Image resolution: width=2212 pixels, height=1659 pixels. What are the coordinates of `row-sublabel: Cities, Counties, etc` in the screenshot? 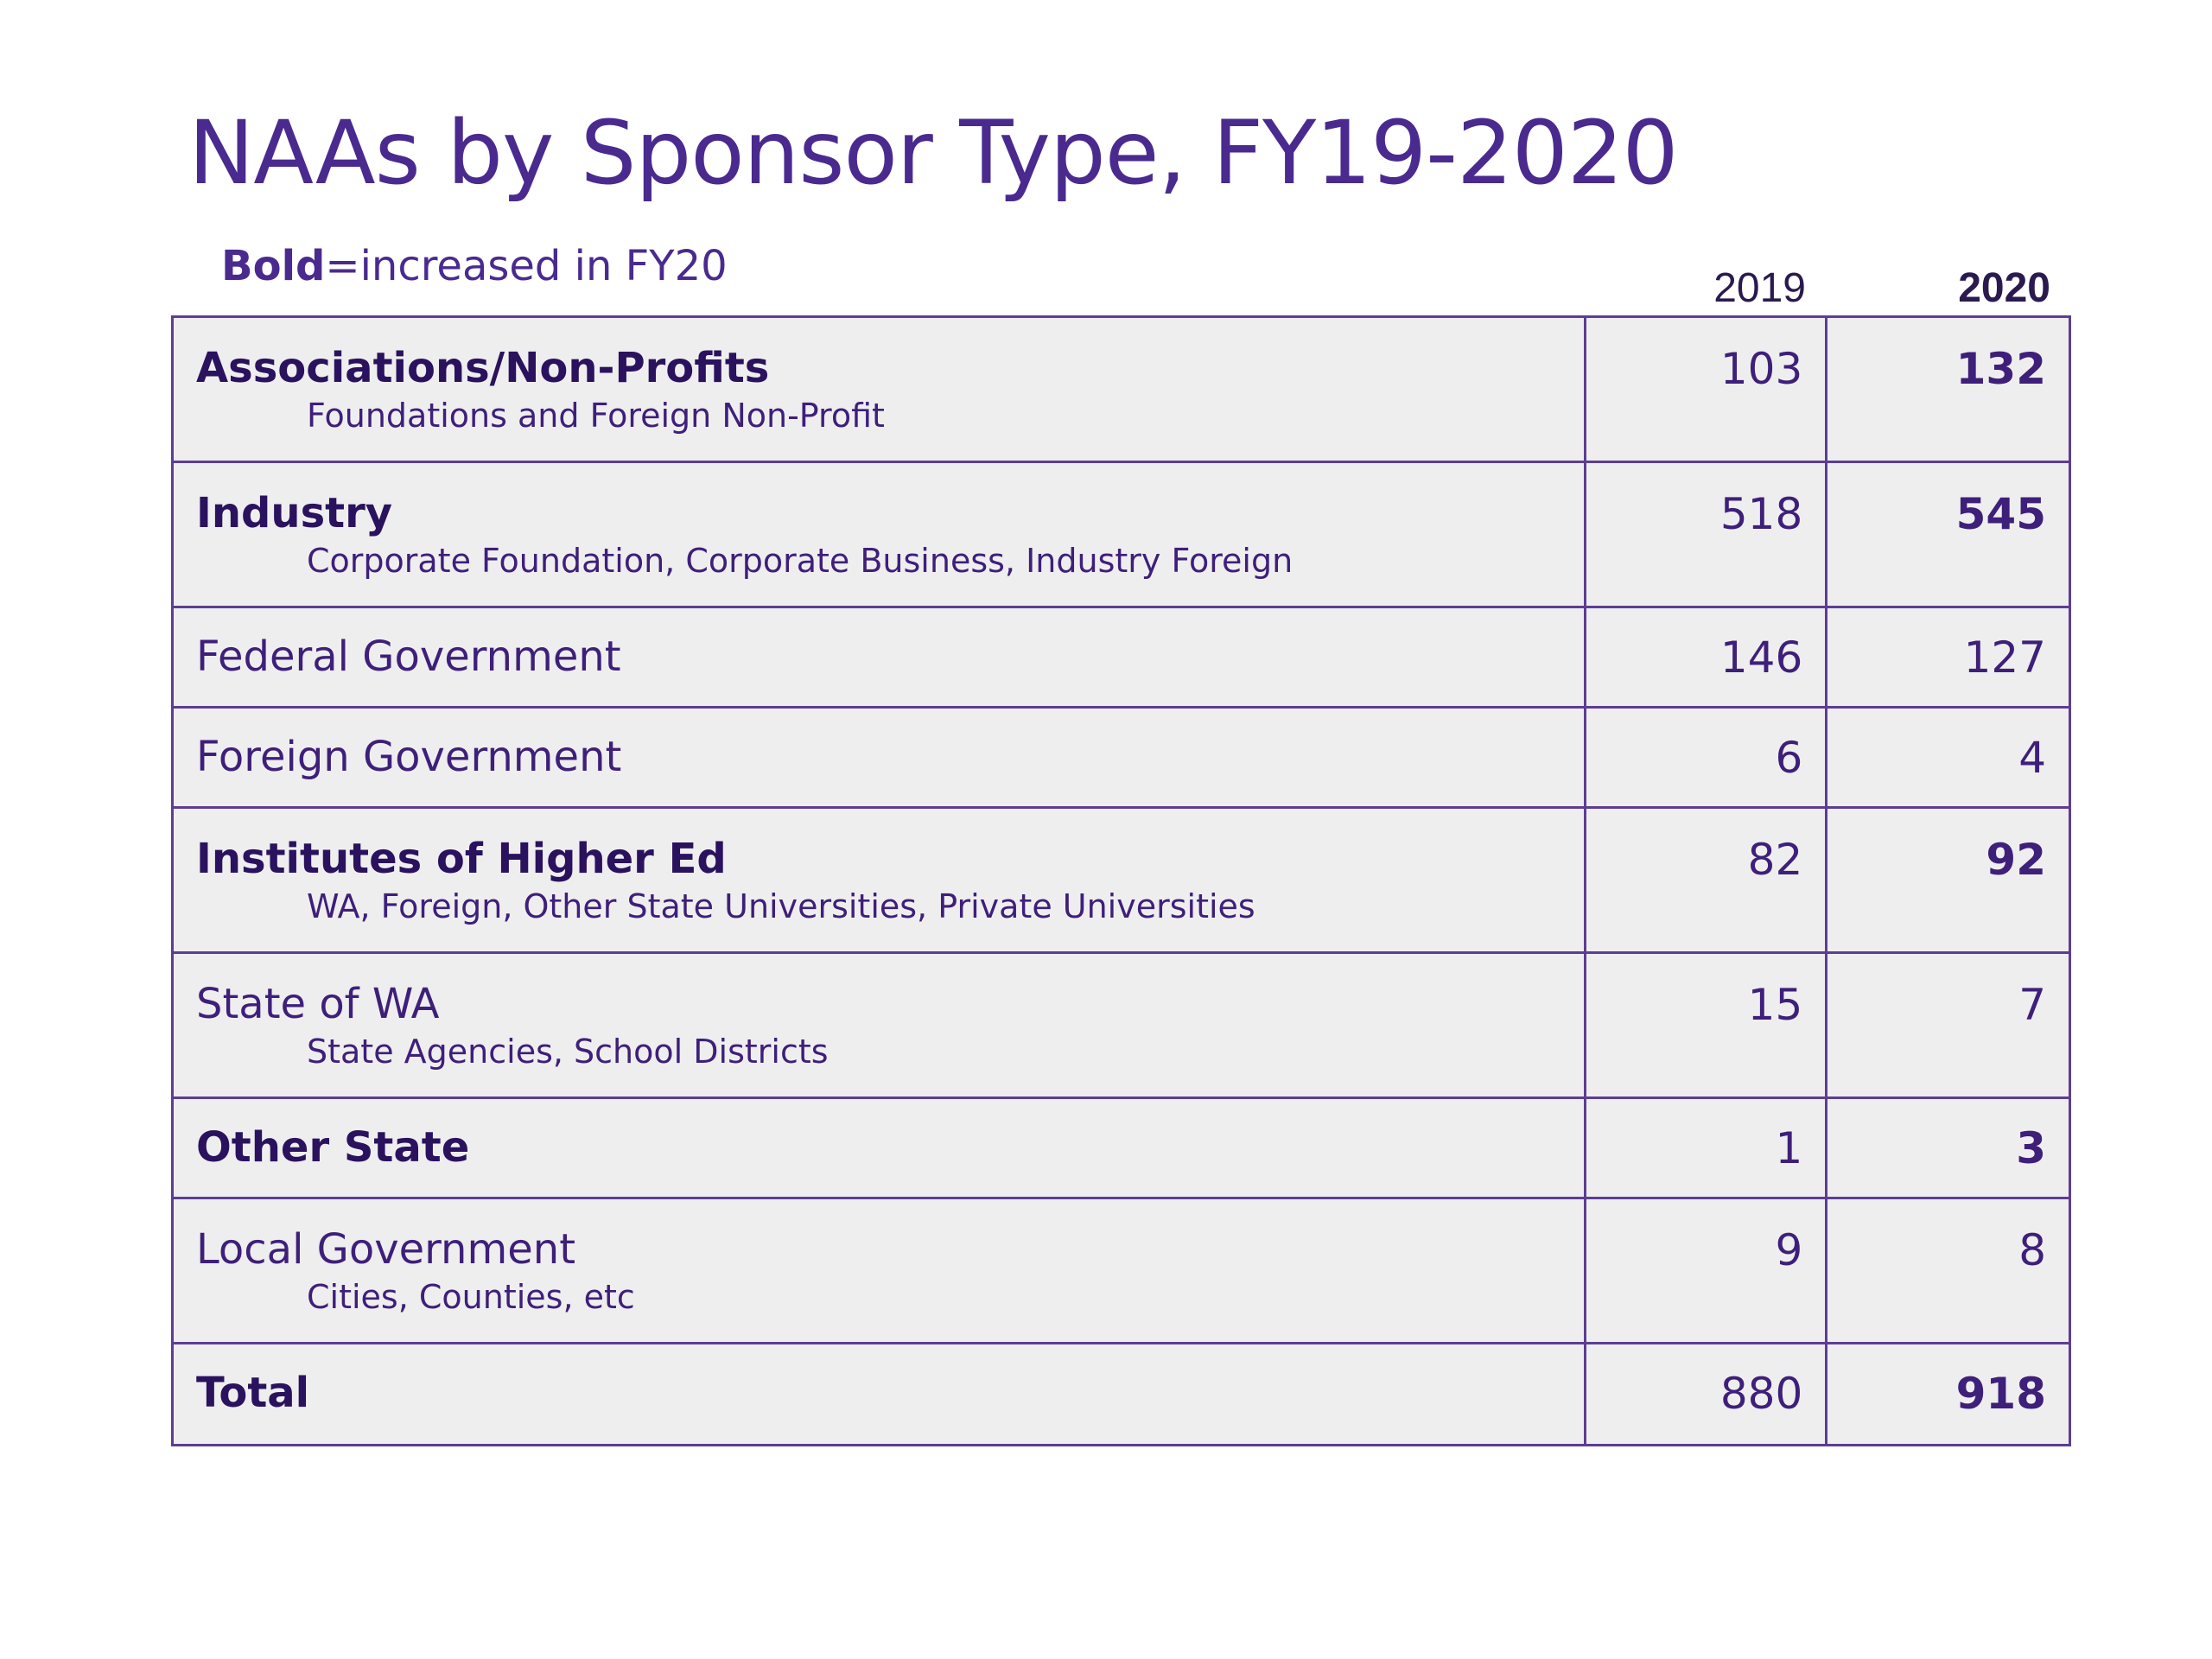 It's located at (471, 1297).